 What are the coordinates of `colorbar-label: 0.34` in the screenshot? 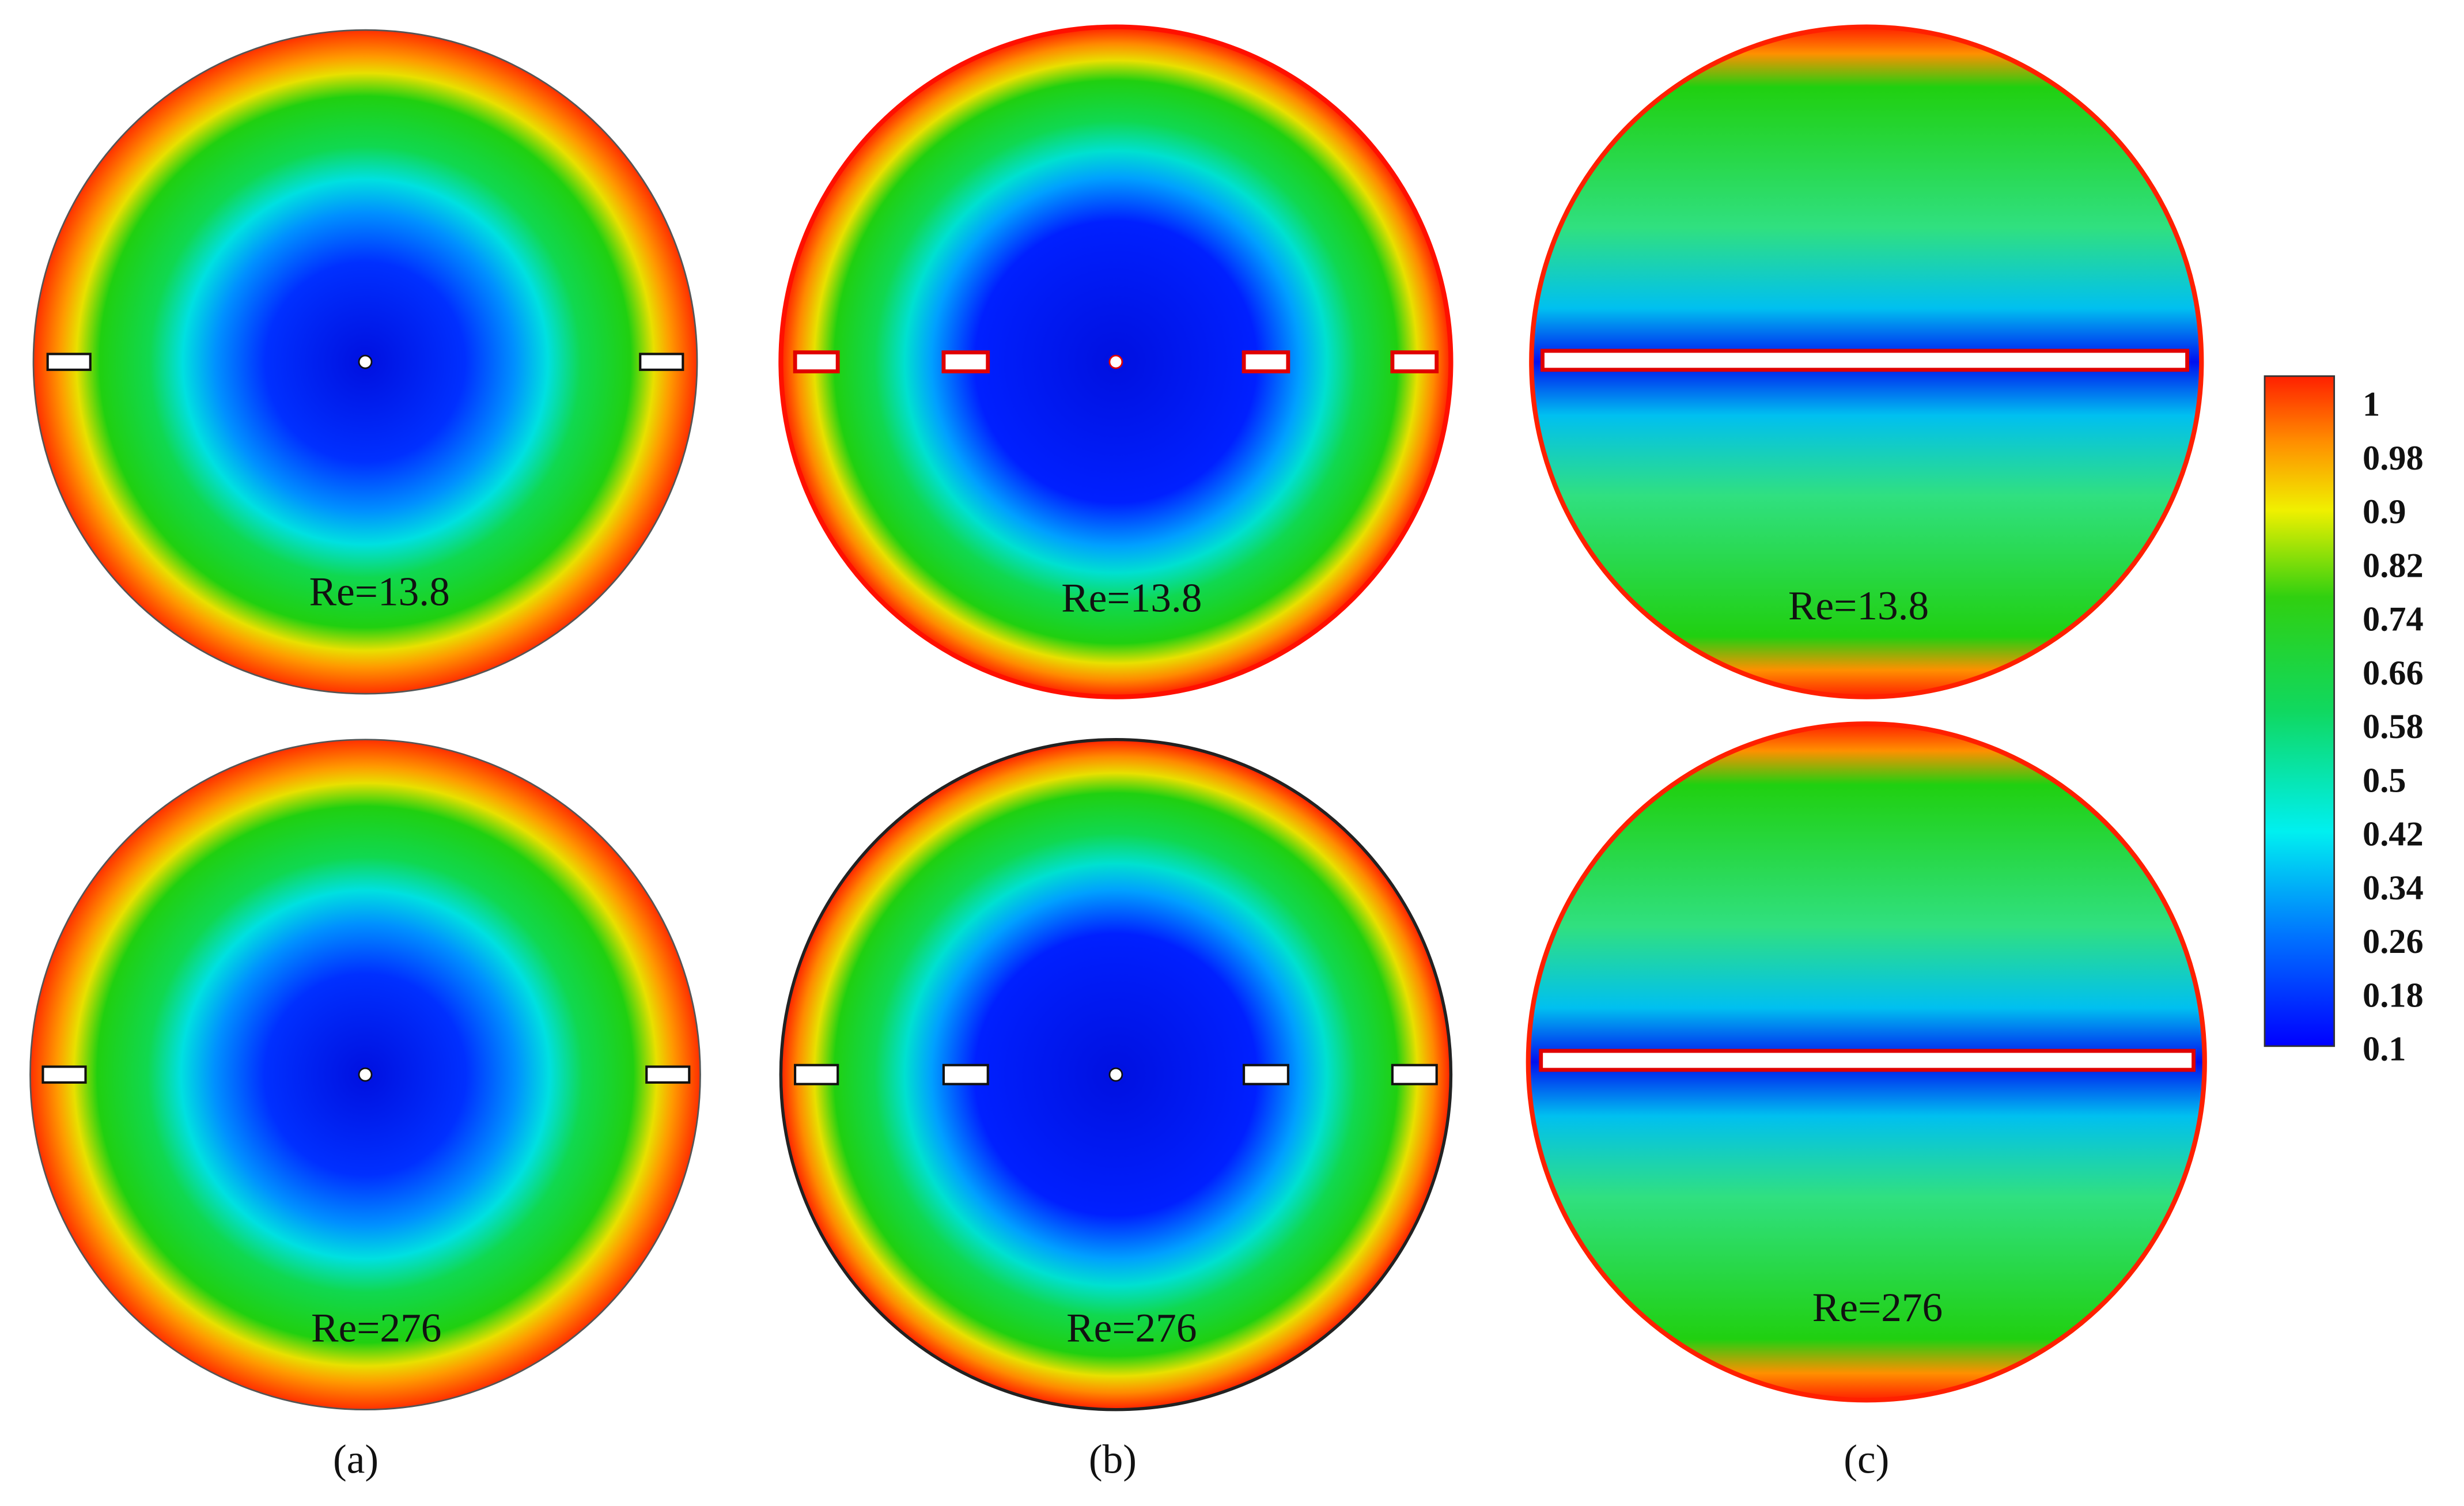 It's located at (2394, 888).